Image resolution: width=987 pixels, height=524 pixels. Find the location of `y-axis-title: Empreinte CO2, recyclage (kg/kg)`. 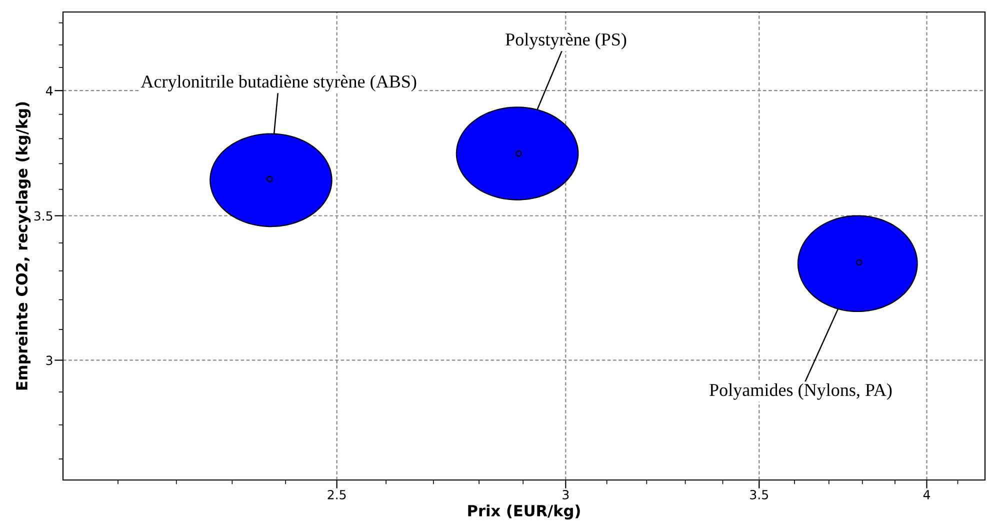

y-axis-title: Empreinte CO2, recyclage (kg/kg) is located at coordinates (23, 246).